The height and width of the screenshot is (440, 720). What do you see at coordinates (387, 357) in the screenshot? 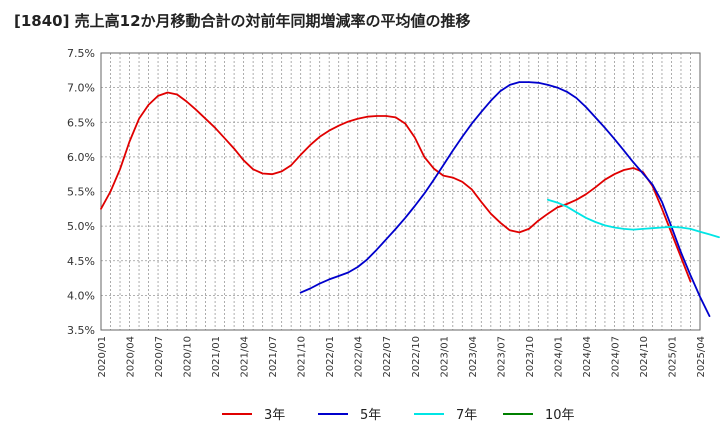
I see `x-tick-label: 2022/07` at bounding box center [387, 357].